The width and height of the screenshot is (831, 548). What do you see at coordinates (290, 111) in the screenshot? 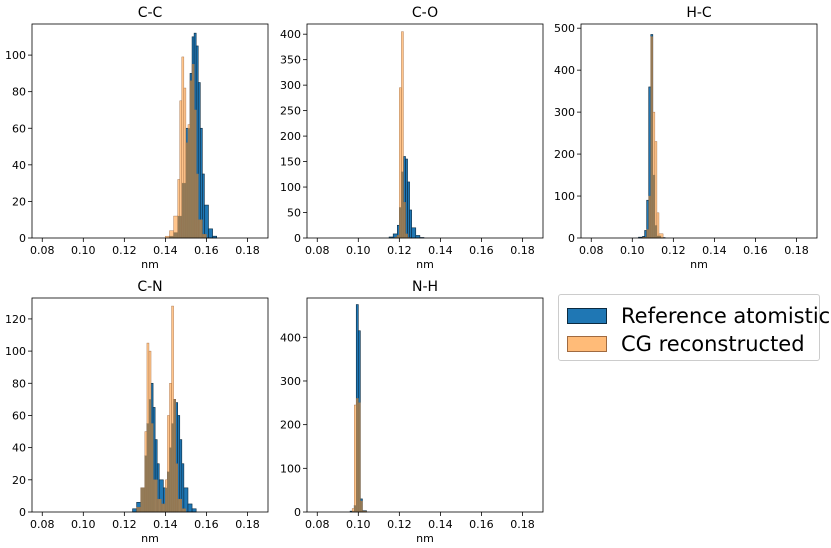
I see `y-tick-label: 250` at bounding box center [290, 111].